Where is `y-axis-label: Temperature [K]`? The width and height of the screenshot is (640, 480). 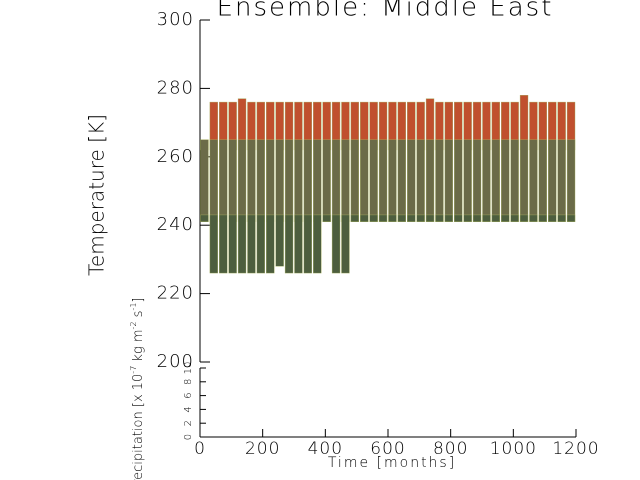
y-axis-label: Temperature [K] is located at coordinates (97, 195).